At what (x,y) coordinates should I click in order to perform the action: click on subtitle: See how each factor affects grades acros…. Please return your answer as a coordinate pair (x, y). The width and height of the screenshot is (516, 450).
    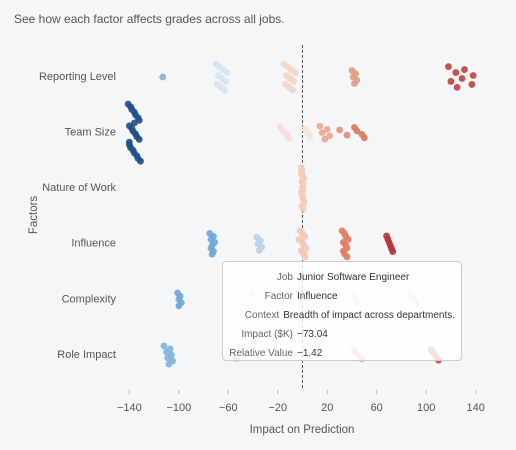
    Looking at the image, I should click on (149, 19).